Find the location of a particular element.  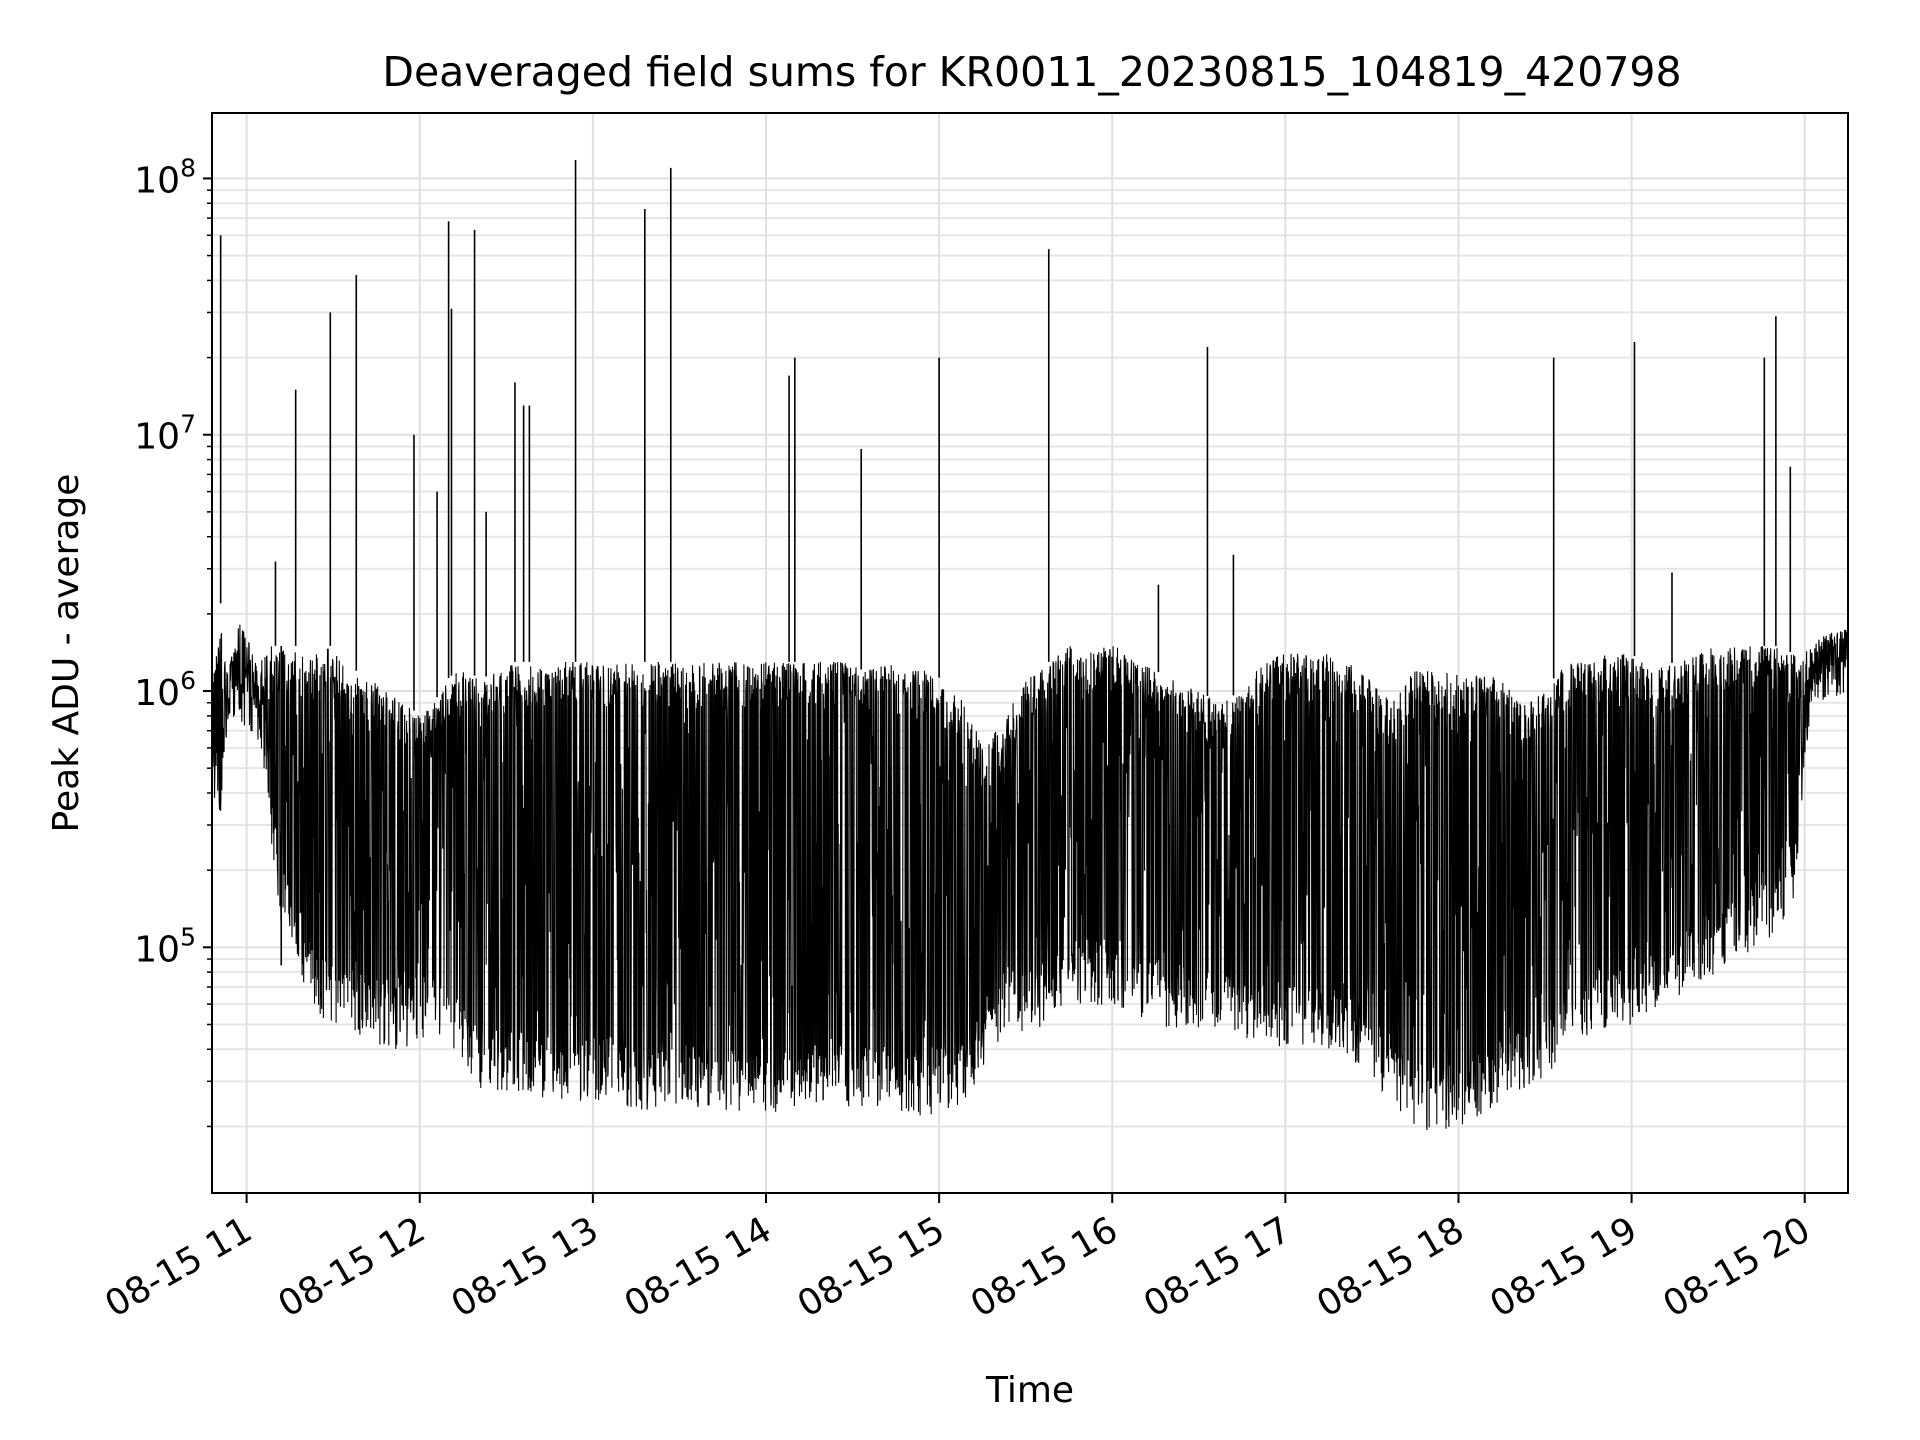

y-tick-label: 10⁵ is located at coordinates (165, 946).